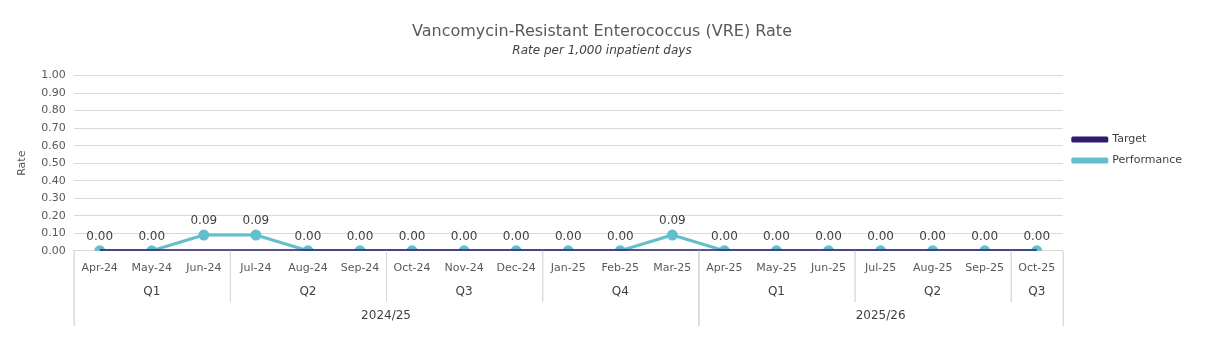 The height and width of the screenshot is (342, 1210). I want to click on x-tick-label: Mar-25, so click(672, 268).